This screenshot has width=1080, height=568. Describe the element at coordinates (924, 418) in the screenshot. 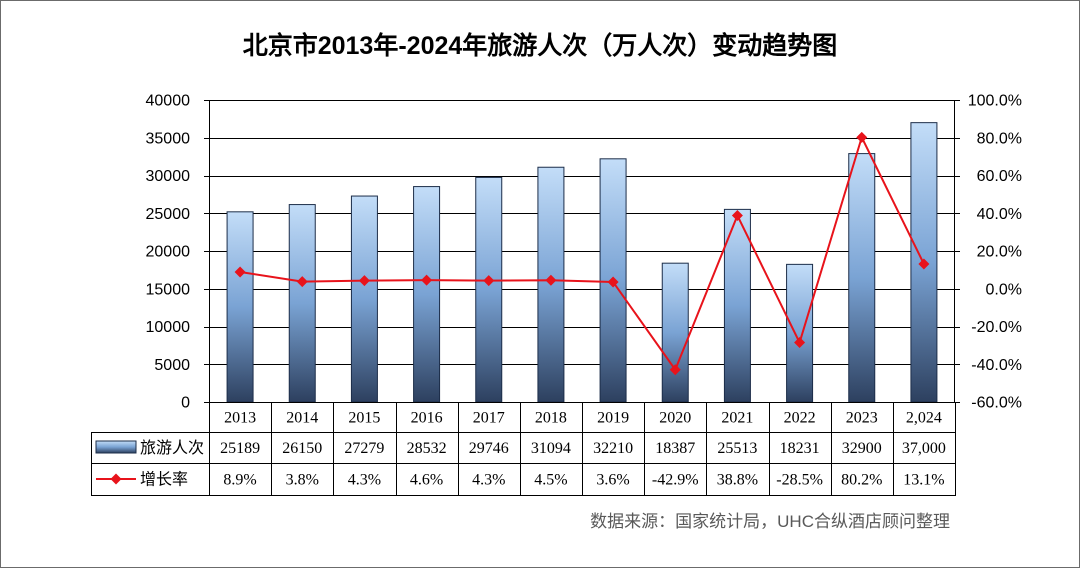

I see `table-year-cell: 2,024` at that location.